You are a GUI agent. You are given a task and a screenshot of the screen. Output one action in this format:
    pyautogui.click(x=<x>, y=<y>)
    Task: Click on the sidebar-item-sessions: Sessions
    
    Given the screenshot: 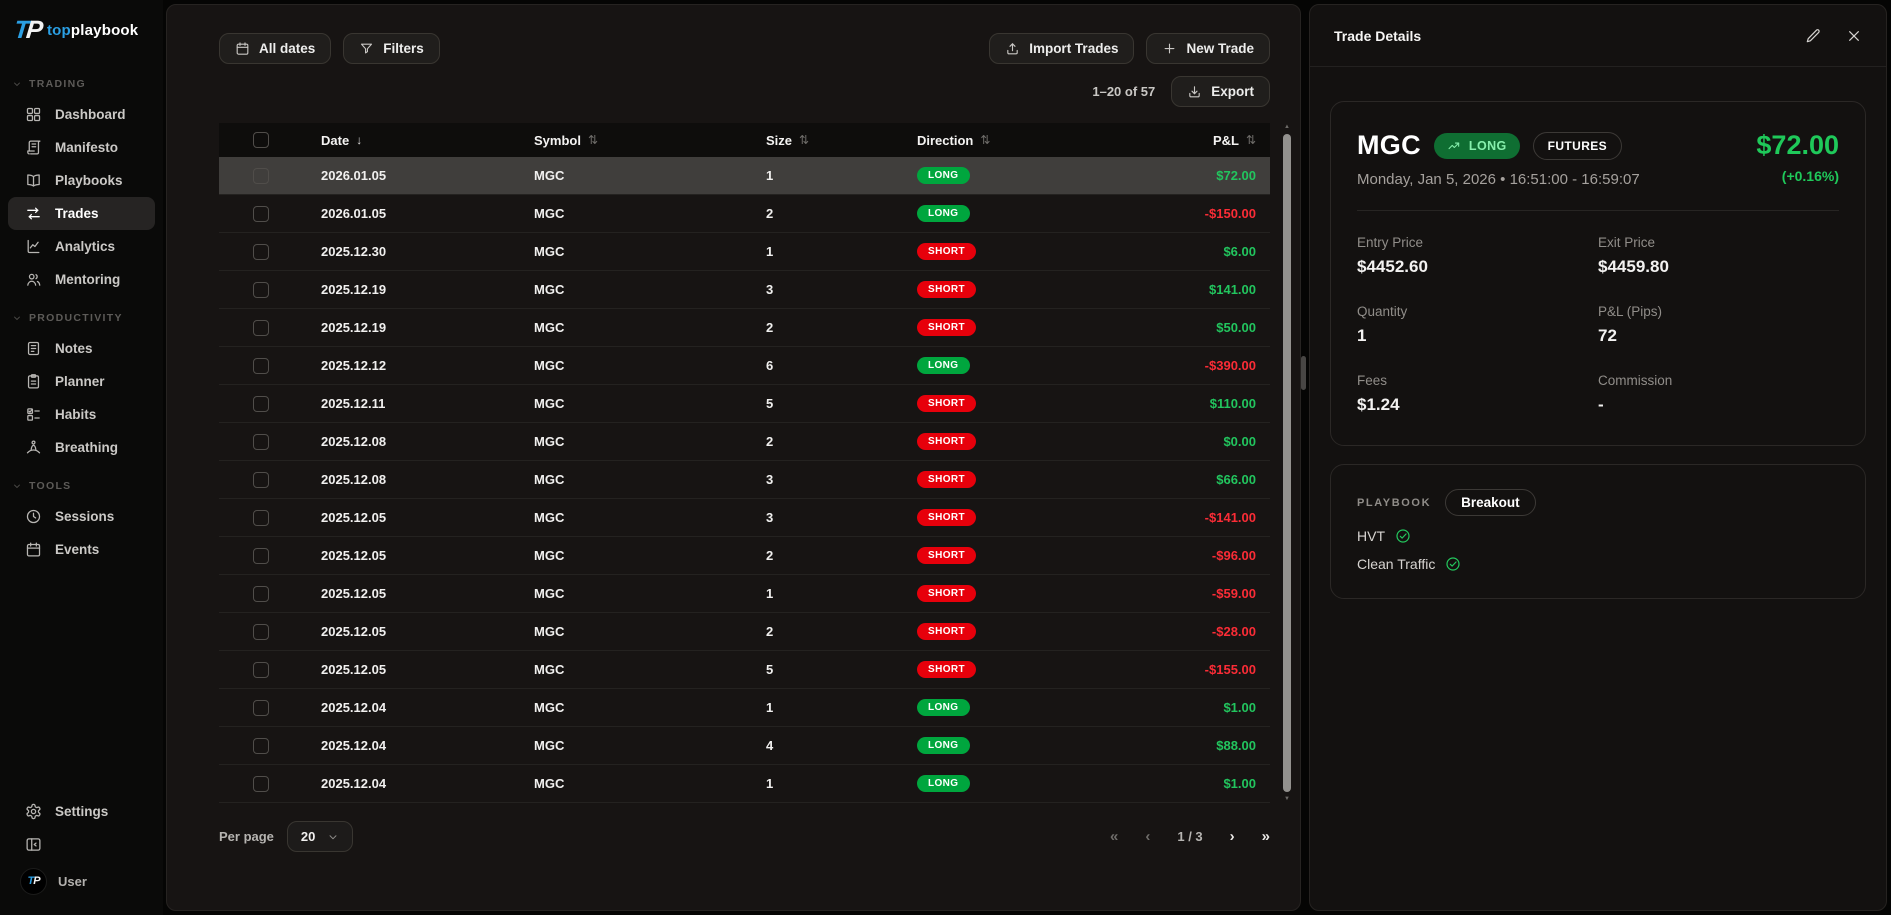 What is the action you would take?
    pyautogui.click(x=81, y=516)
    